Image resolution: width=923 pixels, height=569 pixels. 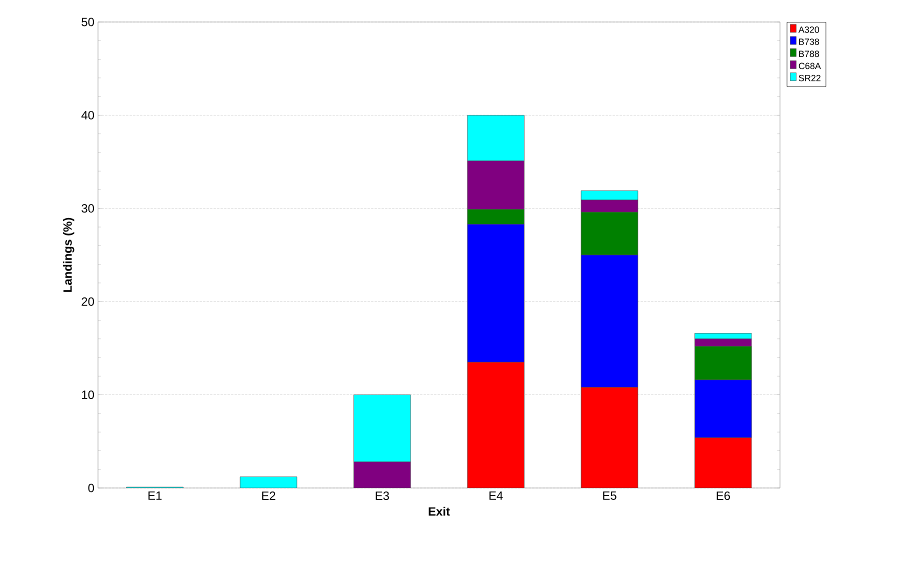 I want to click on legend-label: B738, so click(x=809, y=41).